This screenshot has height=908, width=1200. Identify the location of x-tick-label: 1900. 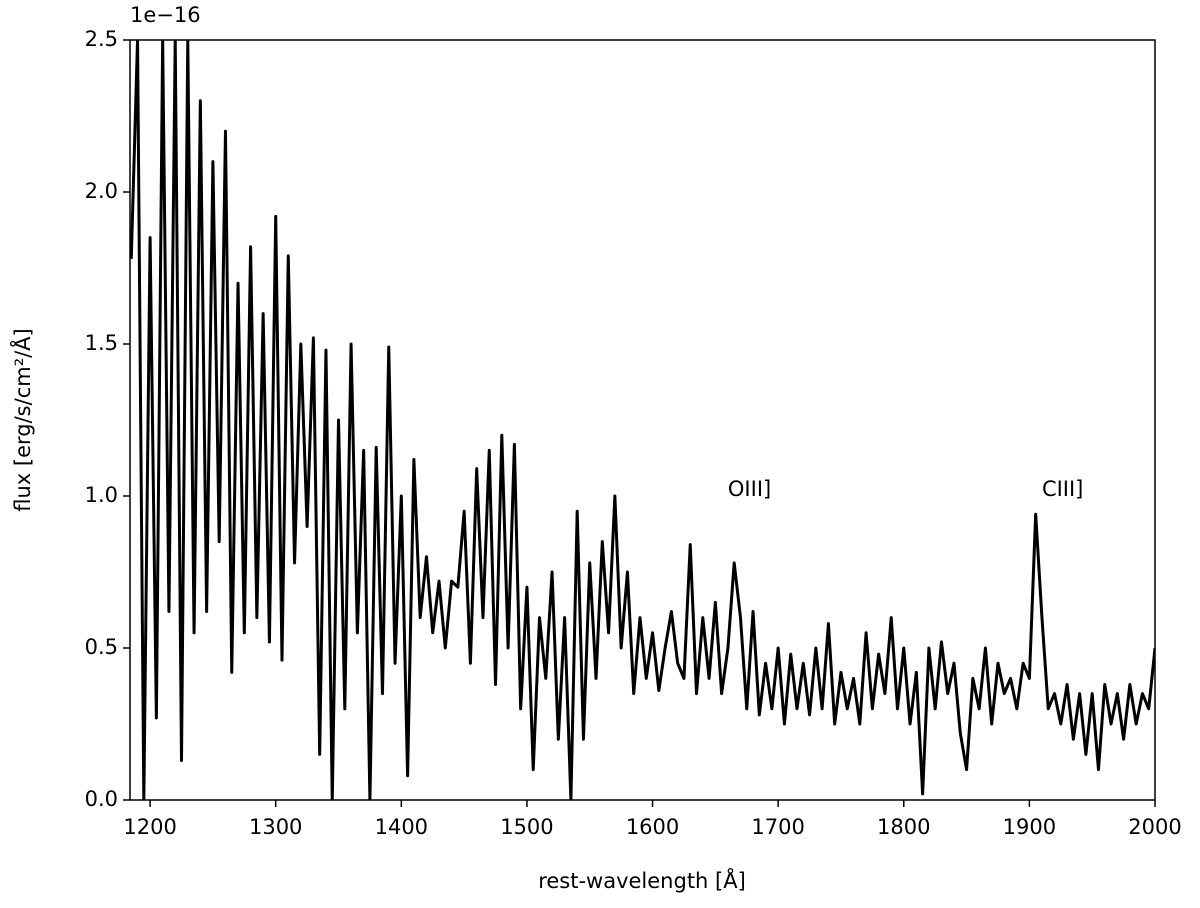
(1029, 827).